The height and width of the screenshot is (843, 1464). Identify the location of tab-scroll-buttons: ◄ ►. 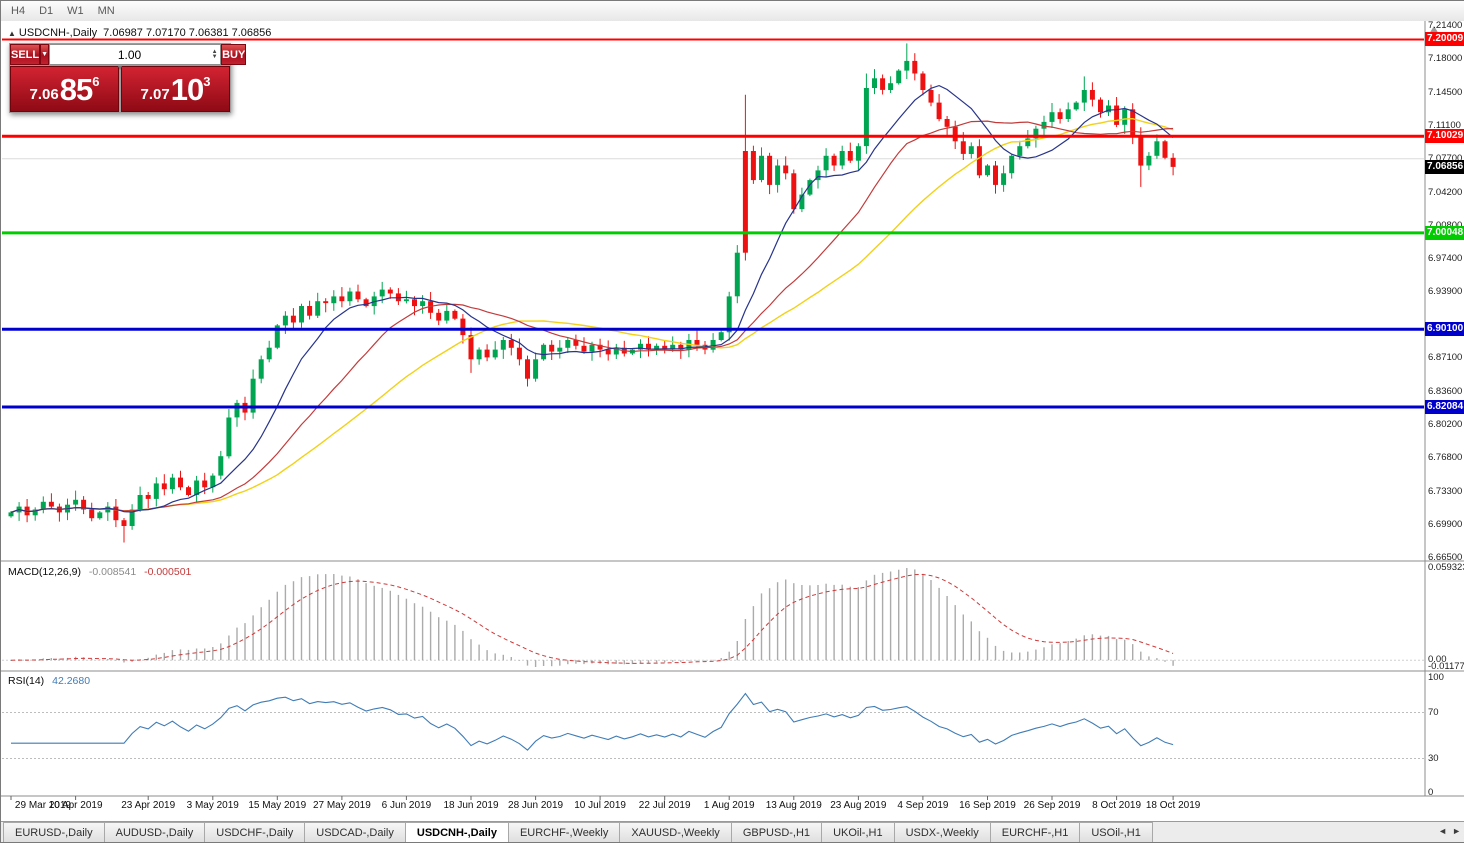
(1449, 831).